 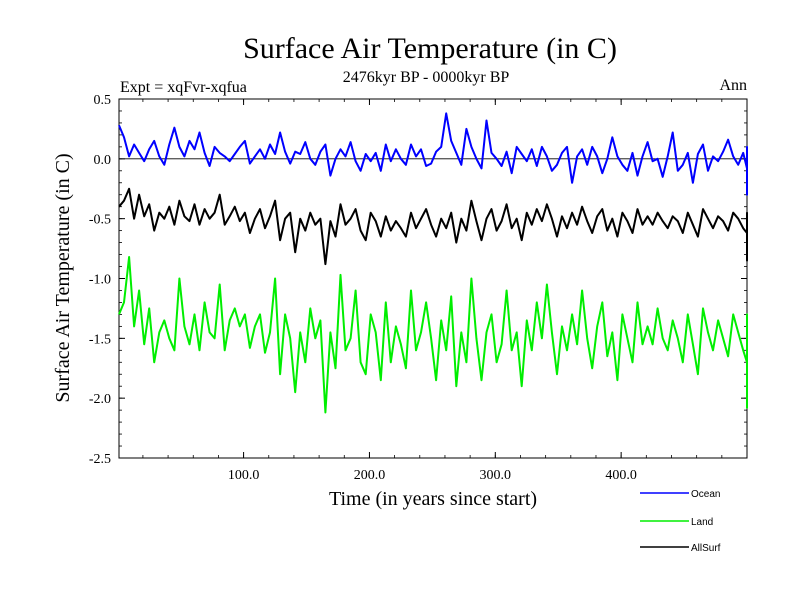 I want to click on x-tick-label: 100.0, so click(x=244, y=475).